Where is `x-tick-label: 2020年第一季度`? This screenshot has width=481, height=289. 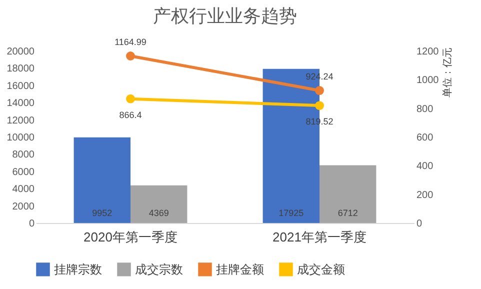 x-tick-label: 2020年第一季度 is located at coordinates (131, 237).